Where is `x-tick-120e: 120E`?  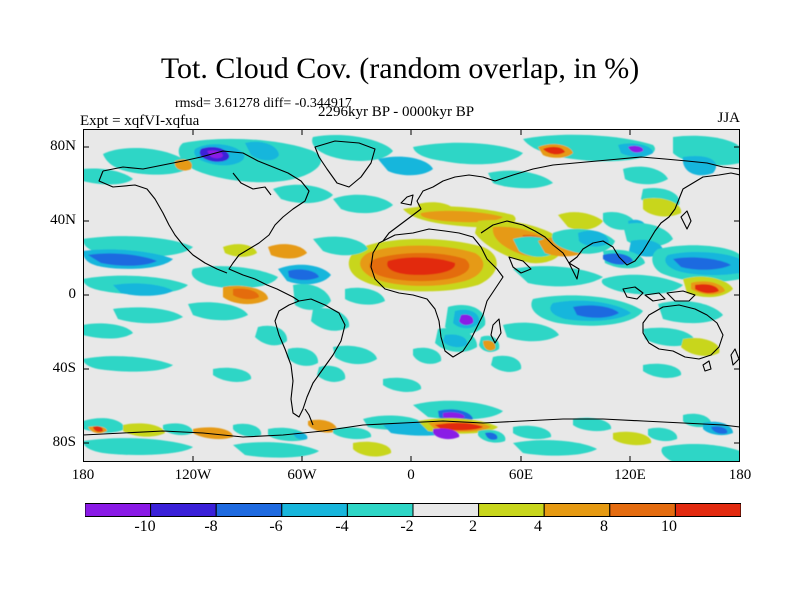
x-tick-120e: 120E is located at coordinates (630, 475).